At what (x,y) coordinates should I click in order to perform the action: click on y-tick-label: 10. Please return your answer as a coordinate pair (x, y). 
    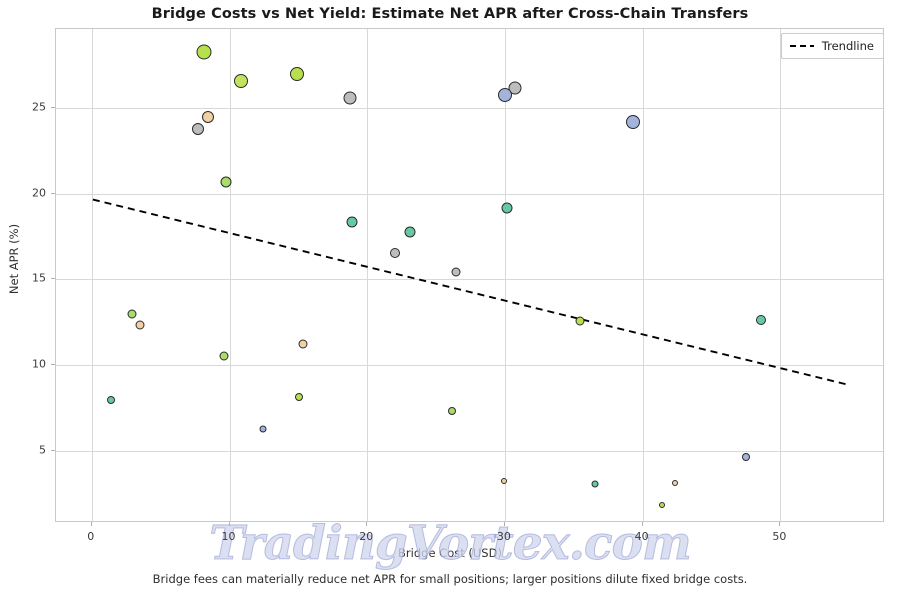
    Looking at the image, I should click on (39, 364).